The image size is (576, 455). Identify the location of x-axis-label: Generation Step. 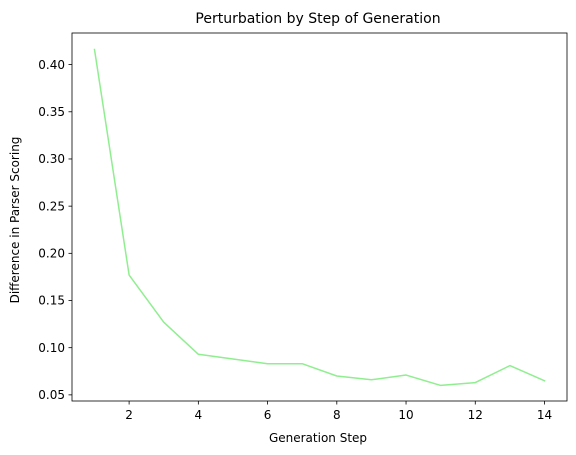
(318, 438).